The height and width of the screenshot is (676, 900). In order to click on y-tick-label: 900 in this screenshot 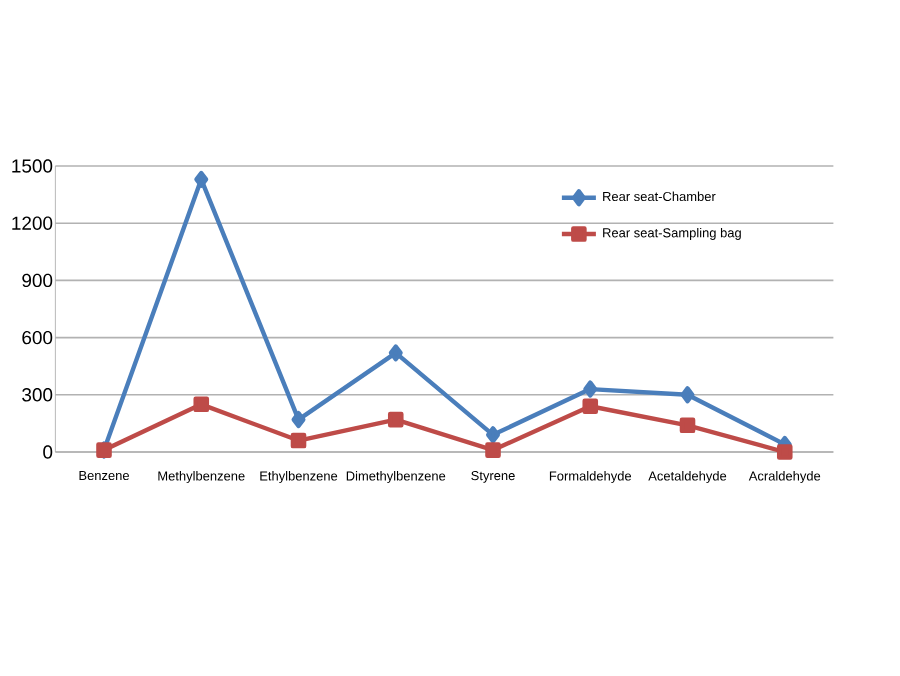, I will do `click(37, 280)`.